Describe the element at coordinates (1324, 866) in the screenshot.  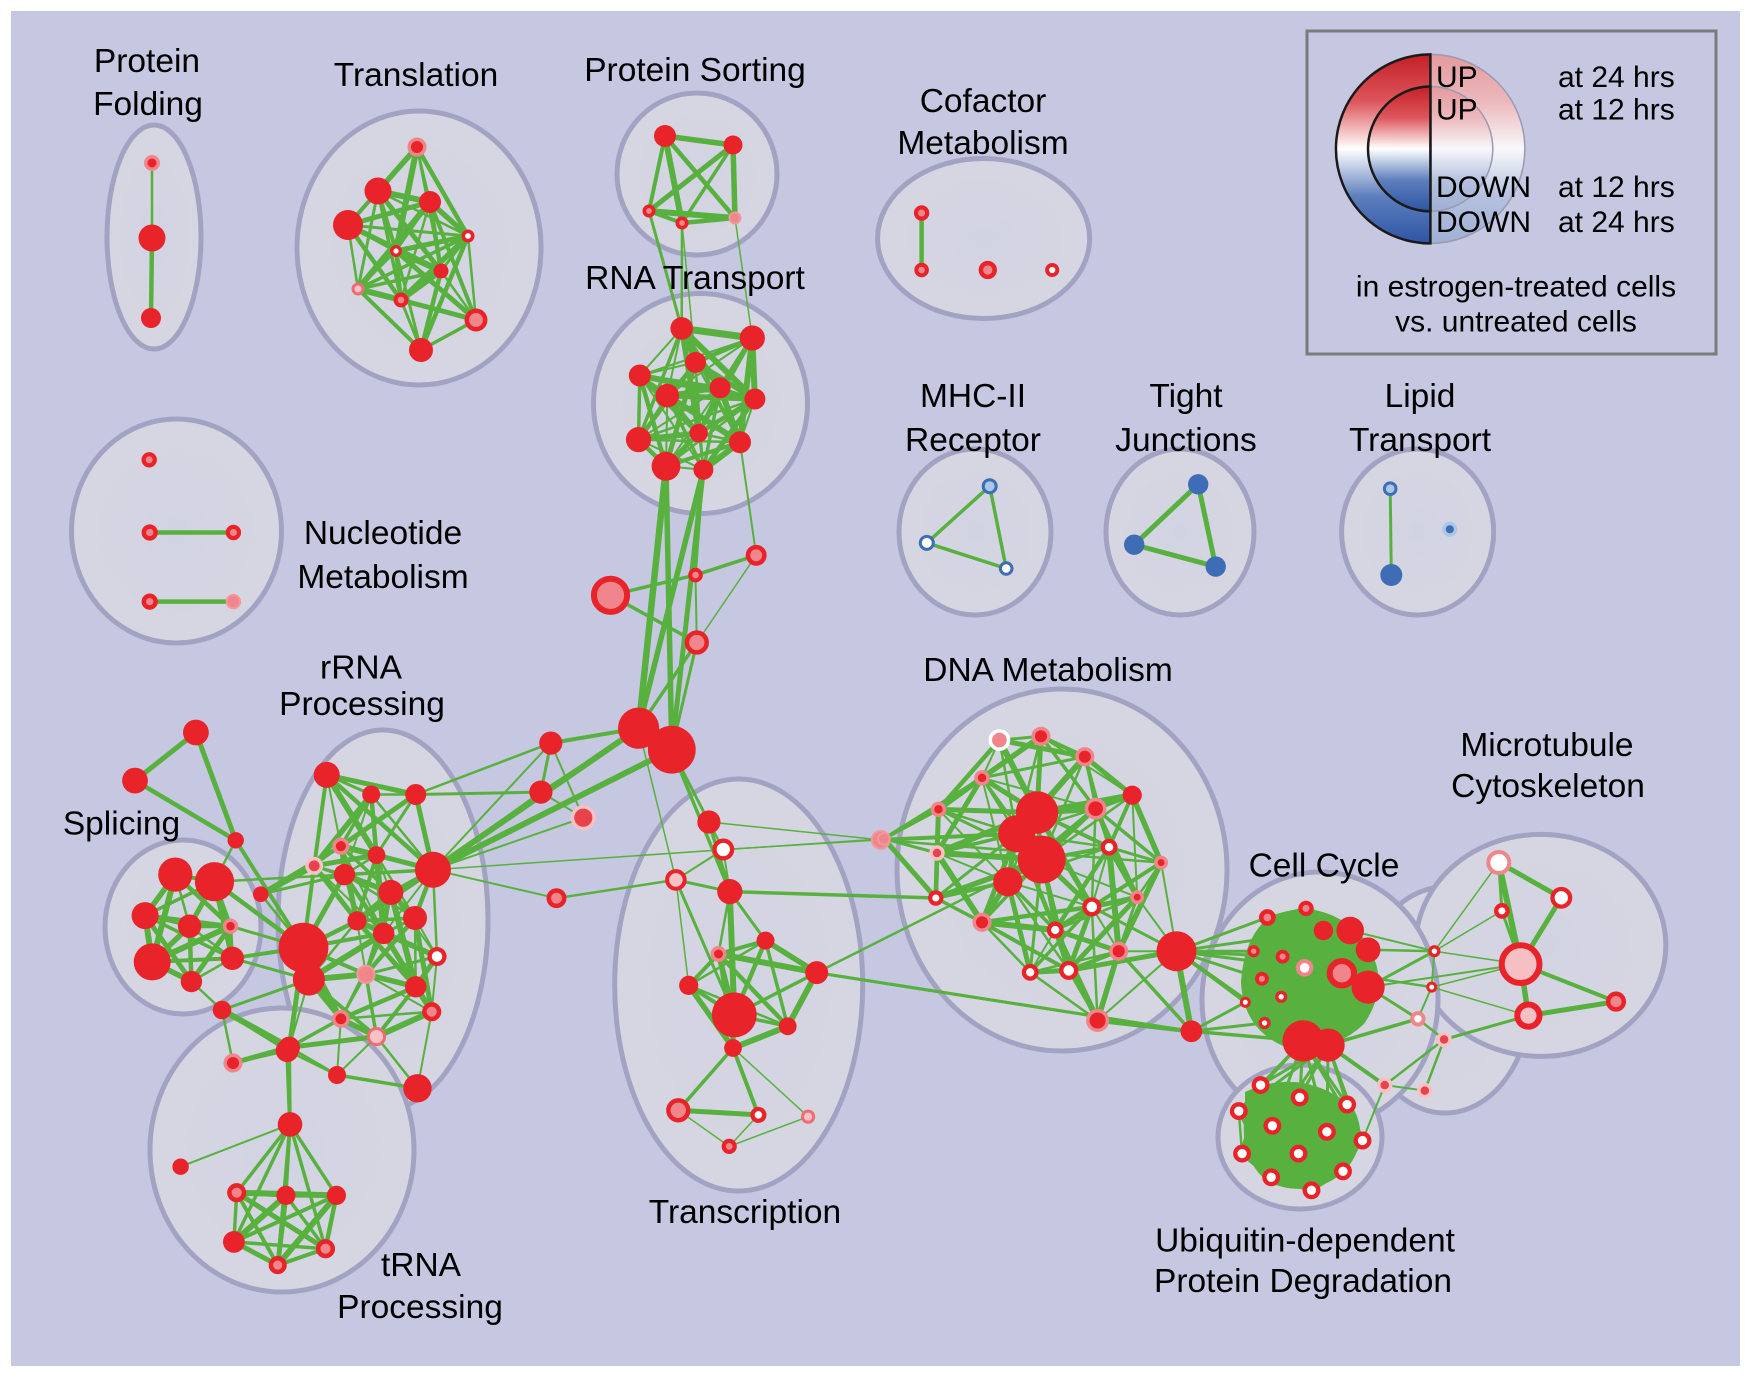
I see `svg-text: Cell Cycle` at that location.